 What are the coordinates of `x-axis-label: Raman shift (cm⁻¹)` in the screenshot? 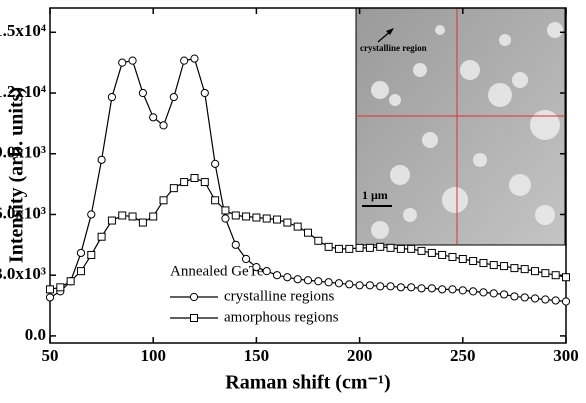 It's located at (307, 383).